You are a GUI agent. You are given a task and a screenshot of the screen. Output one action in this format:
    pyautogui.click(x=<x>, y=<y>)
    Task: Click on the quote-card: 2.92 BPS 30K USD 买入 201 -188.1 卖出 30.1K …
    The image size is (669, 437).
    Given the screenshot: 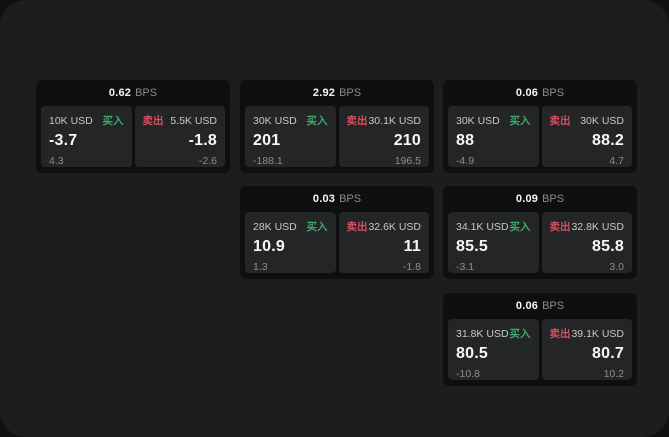 What is the action you would take?
    pyautogui.click(x=337, y=126)
    